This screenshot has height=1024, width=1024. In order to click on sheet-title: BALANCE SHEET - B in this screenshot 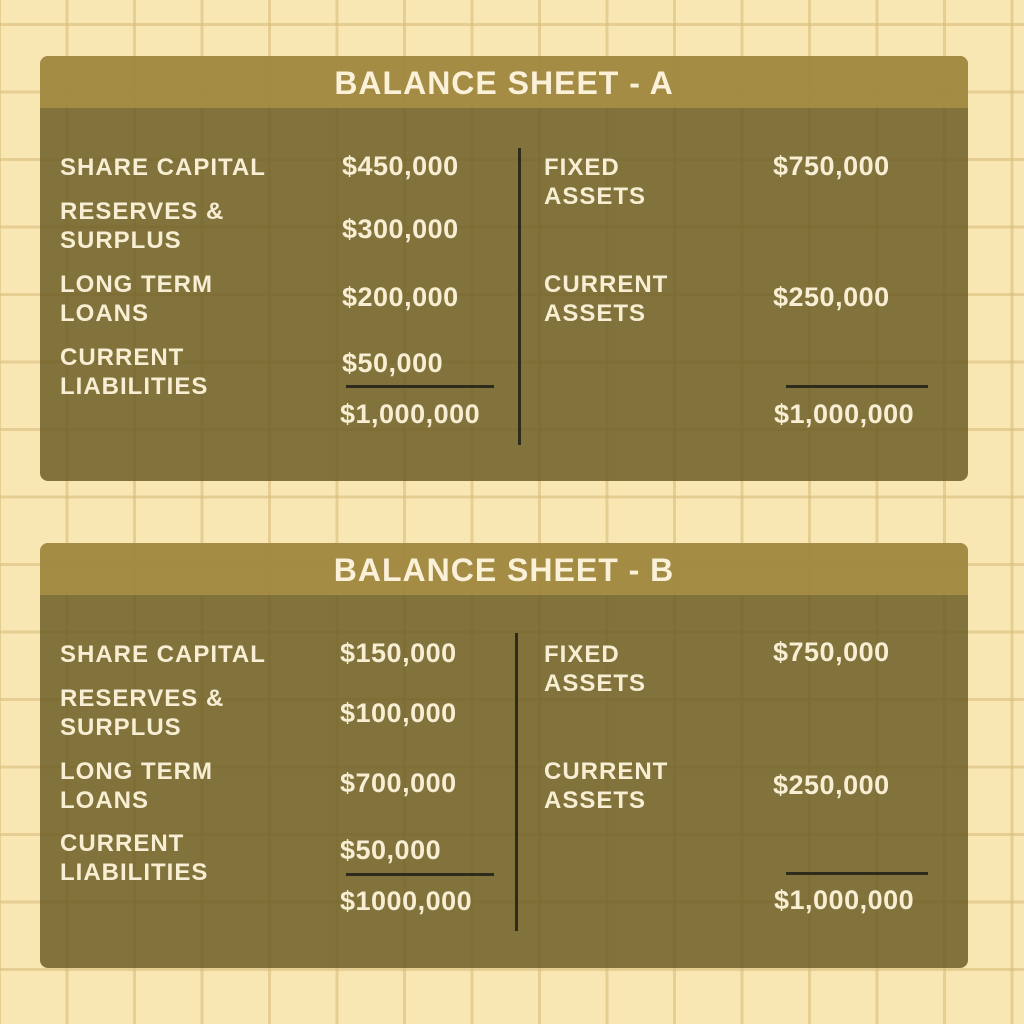, I will do `click(504, 569)`.